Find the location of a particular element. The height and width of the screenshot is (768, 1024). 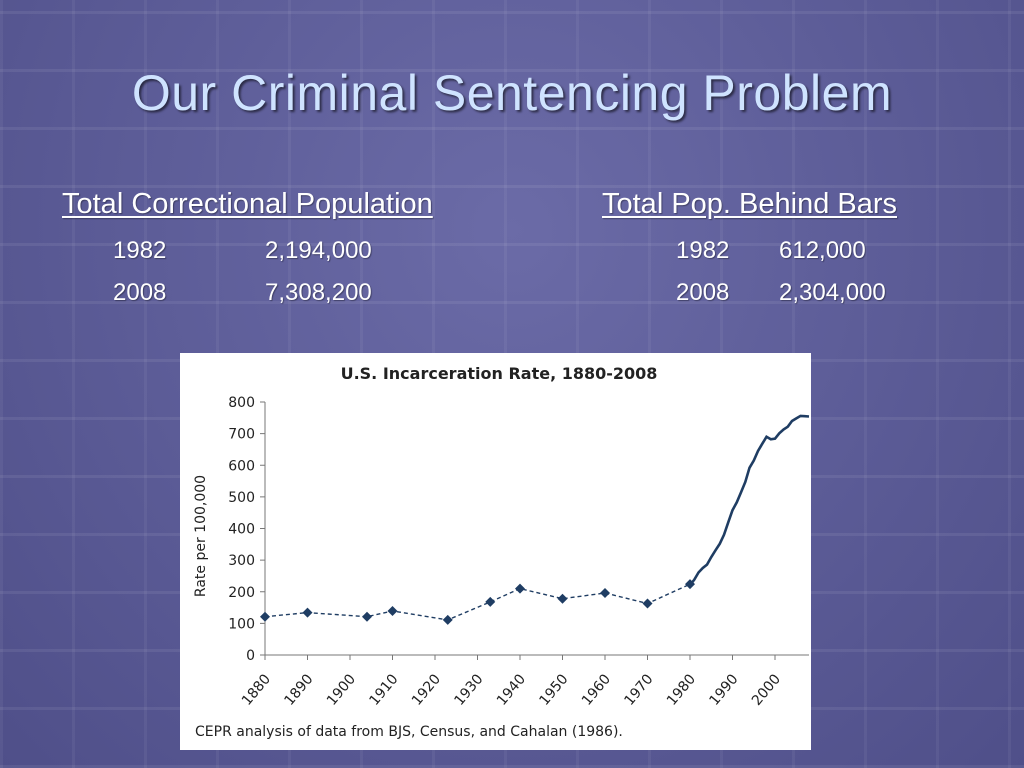

y-tick-label-400: 400 is located at coordinates (241, 530).